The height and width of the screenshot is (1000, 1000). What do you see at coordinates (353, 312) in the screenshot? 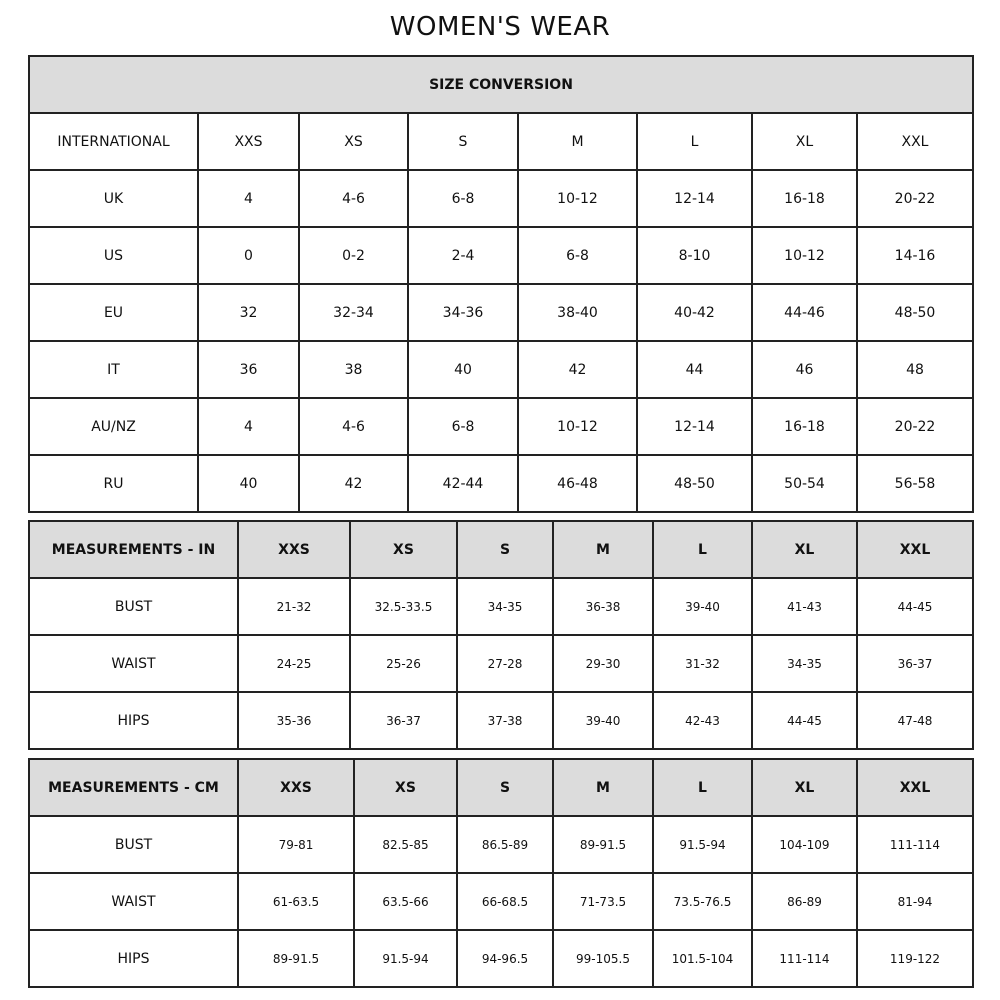
I see `table-cell: 32-34` at bounding box center [353, 312].